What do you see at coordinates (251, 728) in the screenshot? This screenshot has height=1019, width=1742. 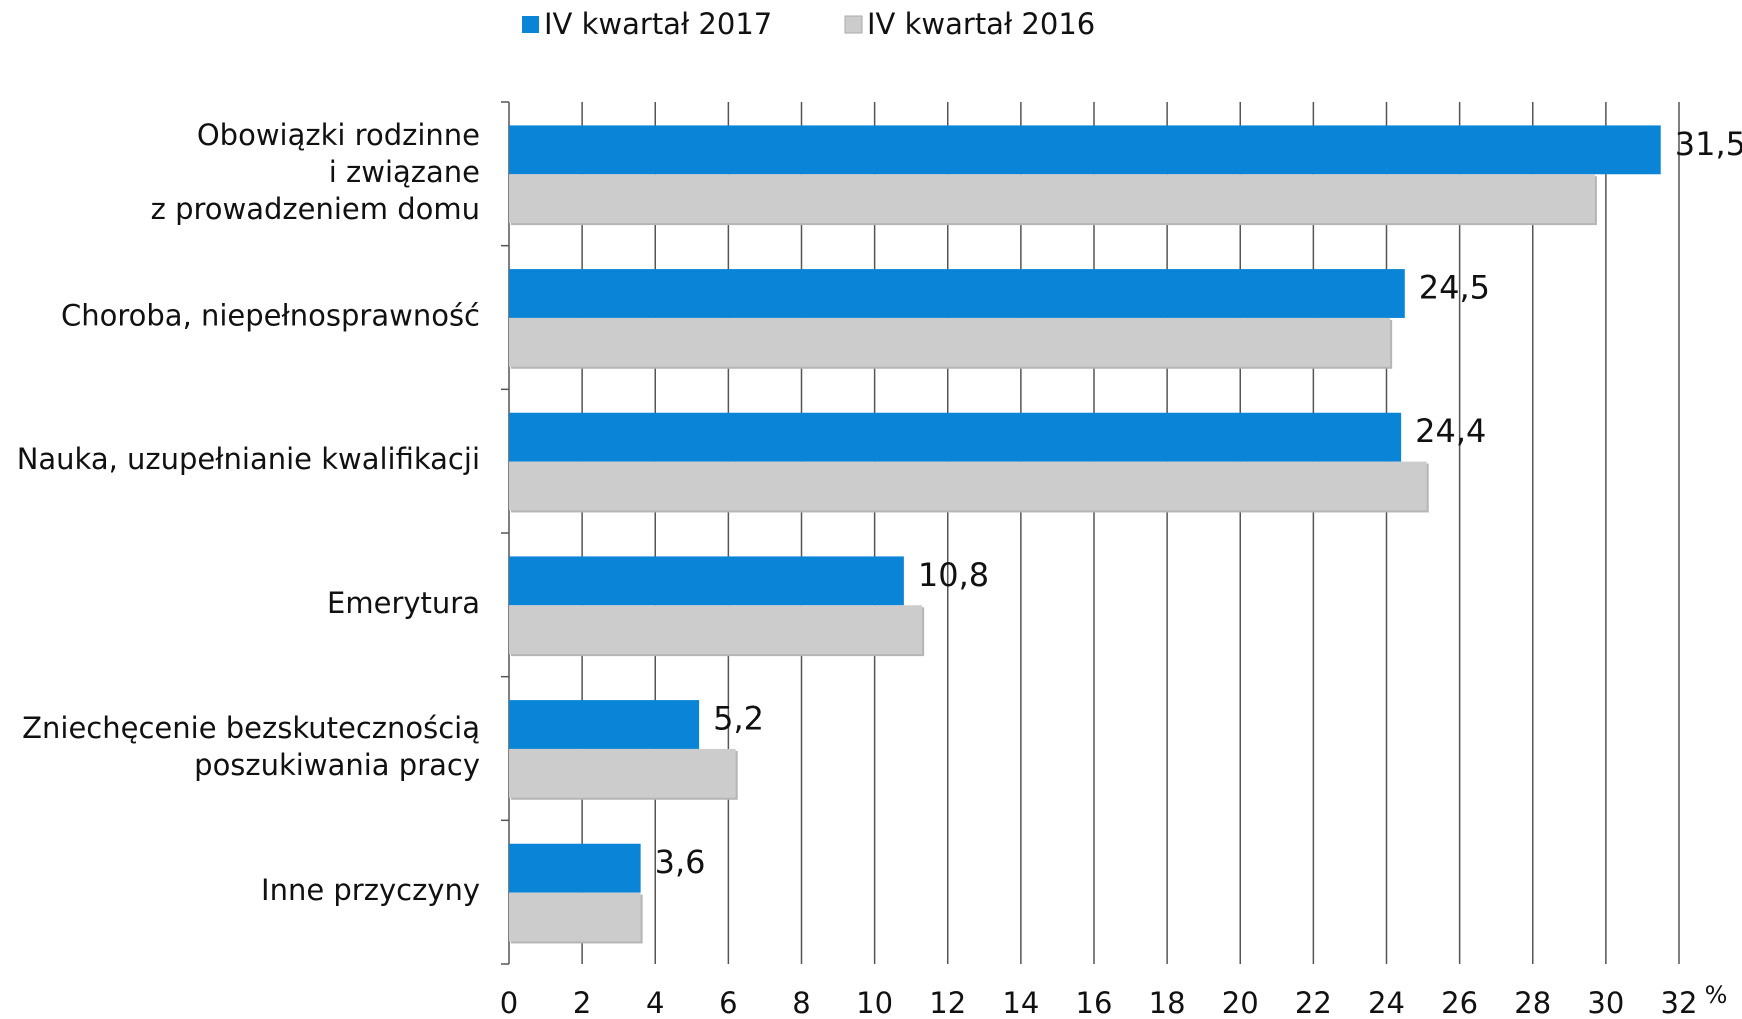 I see `category-label: Zniechęcenie bezskutecznością` at bounding box center [251, 728].